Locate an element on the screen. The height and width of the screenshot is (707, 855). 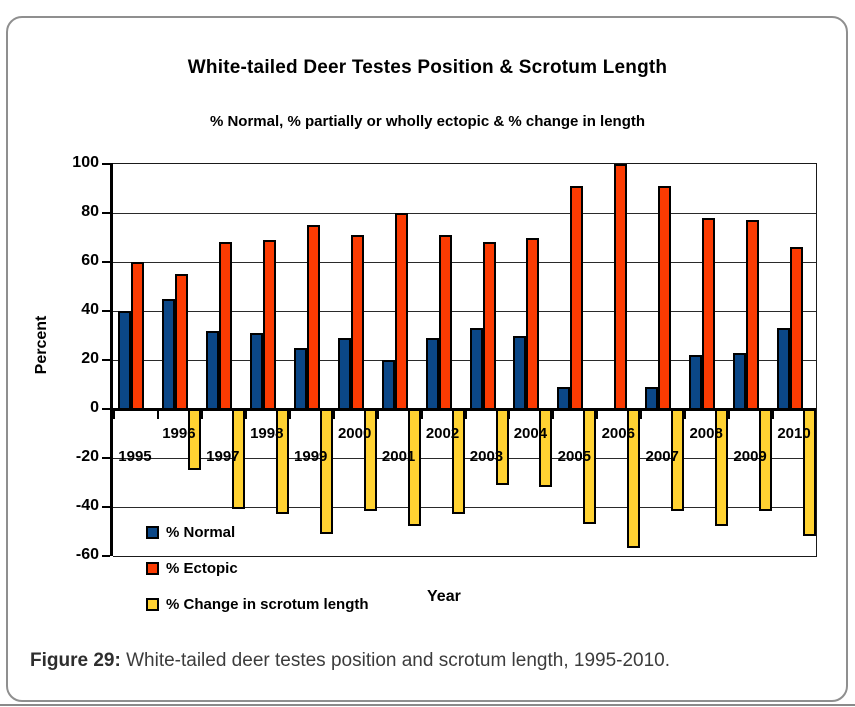
bar-ectopic-1998 is located at coordinates (269, 325).